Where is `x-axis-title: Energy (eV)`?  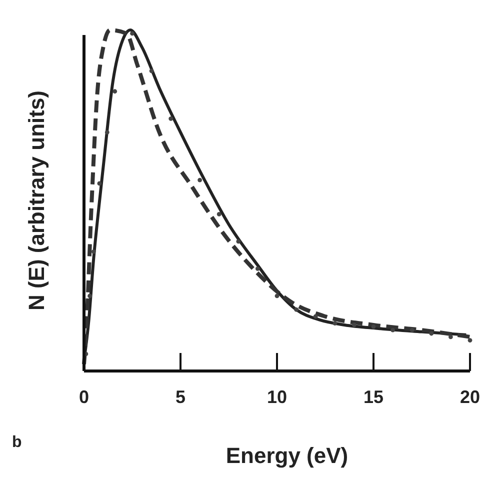 x-axis-title: Energy (eV) is located at coordinates (287, 455).